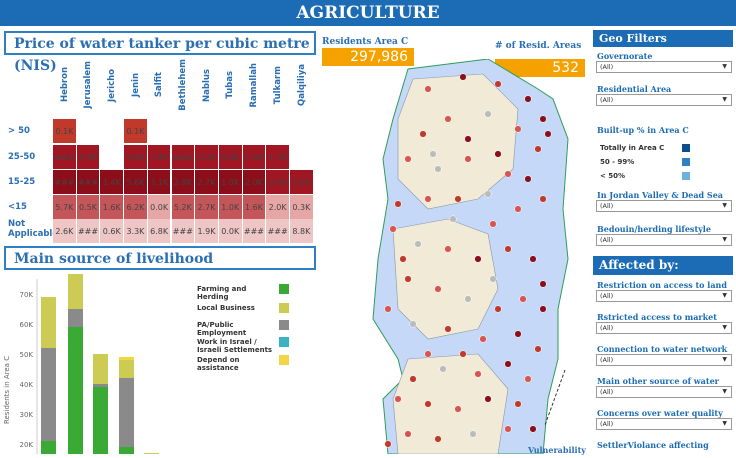 This screenshot has width=736, height=458. Describe the element at coordinates (136, 131) in the screenshot. I see `table-cell: 0.1K` at that location.